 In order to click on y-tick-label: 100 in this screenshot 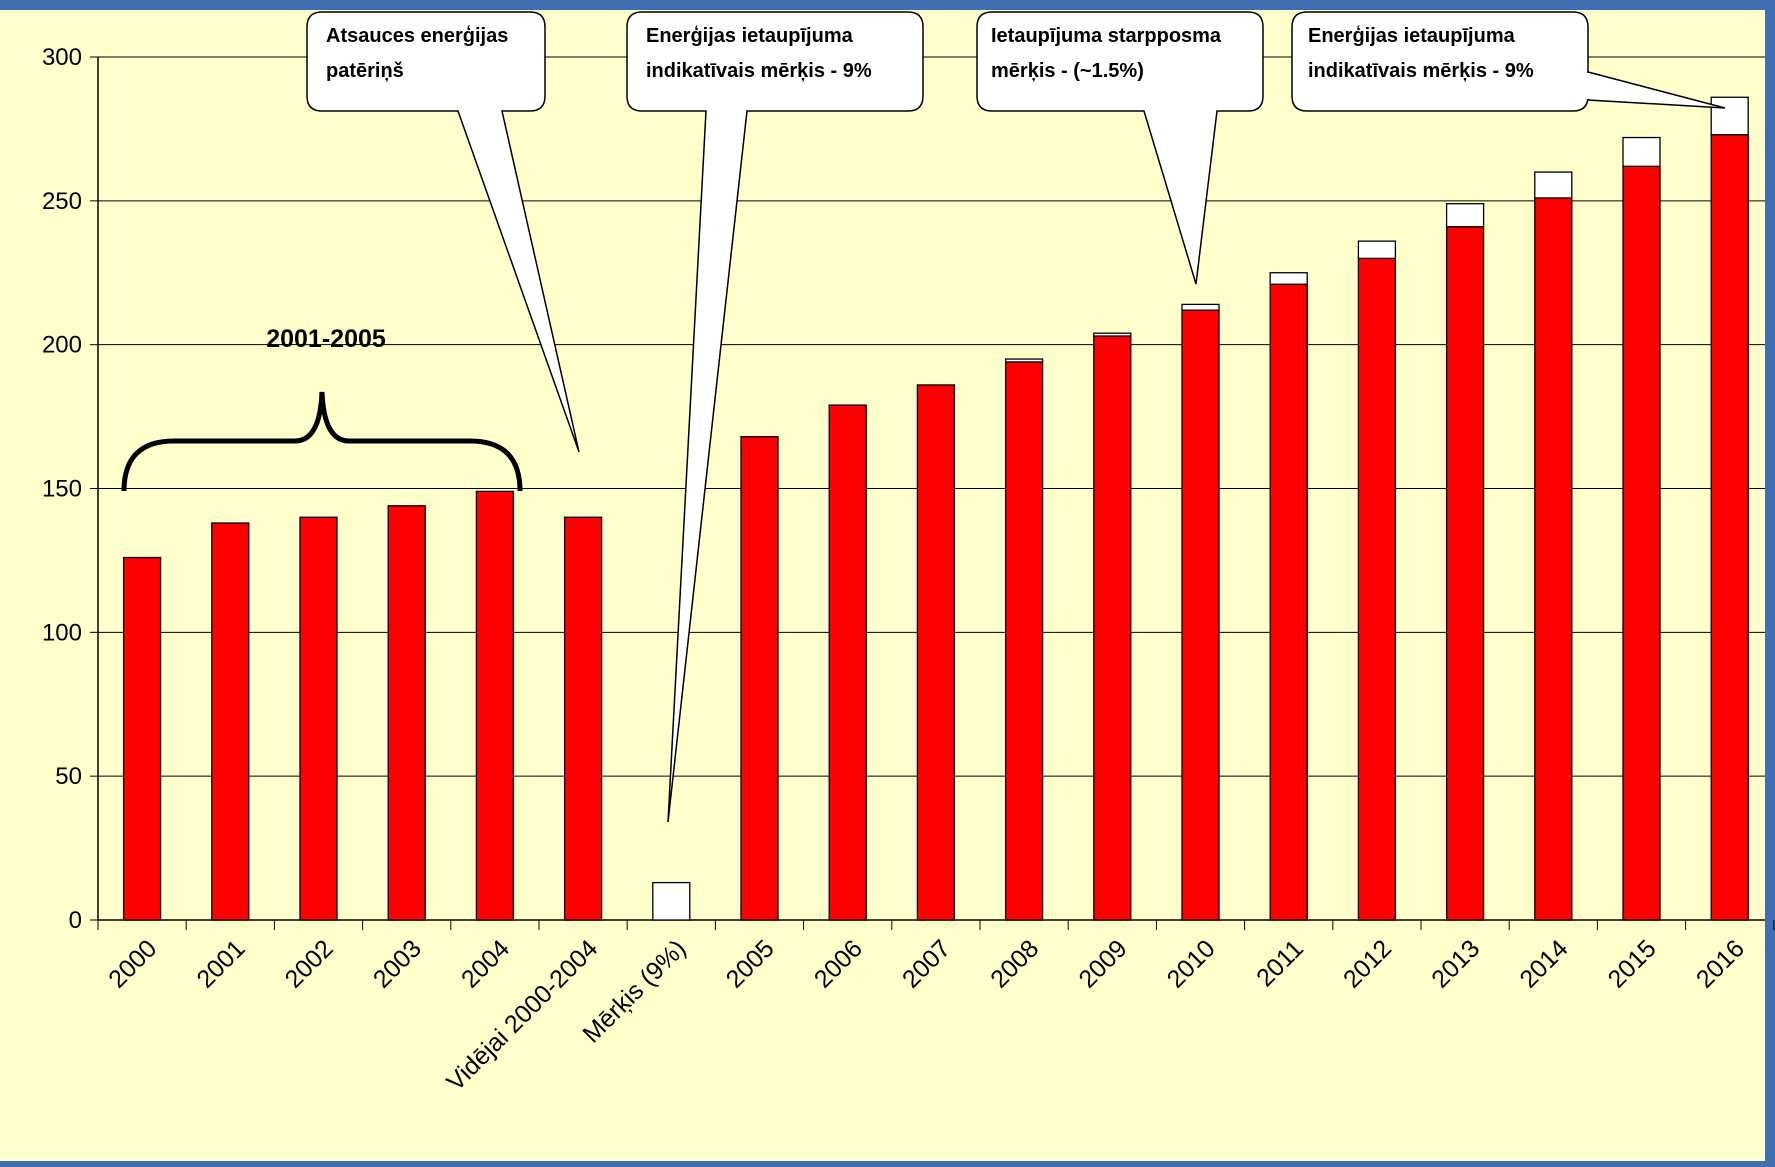, I will do `click(62, 632)`.